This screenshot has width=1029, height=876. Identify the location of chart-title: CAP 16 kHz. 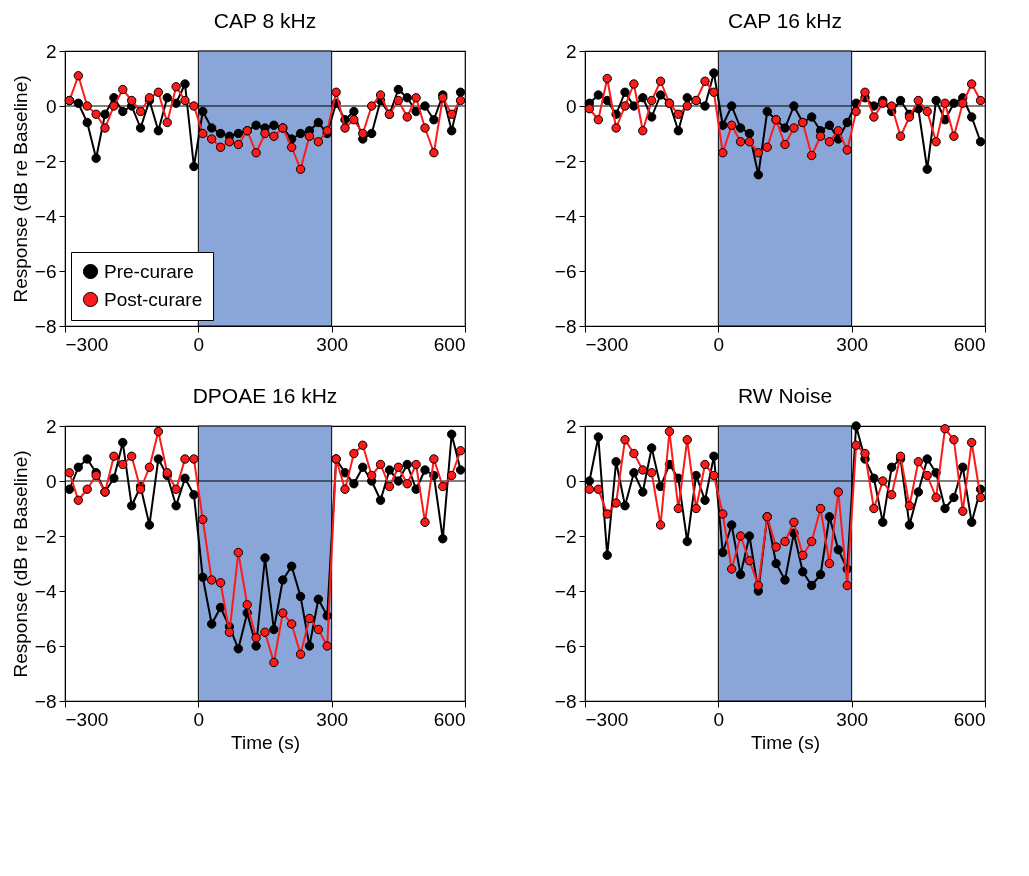
(785, 20).